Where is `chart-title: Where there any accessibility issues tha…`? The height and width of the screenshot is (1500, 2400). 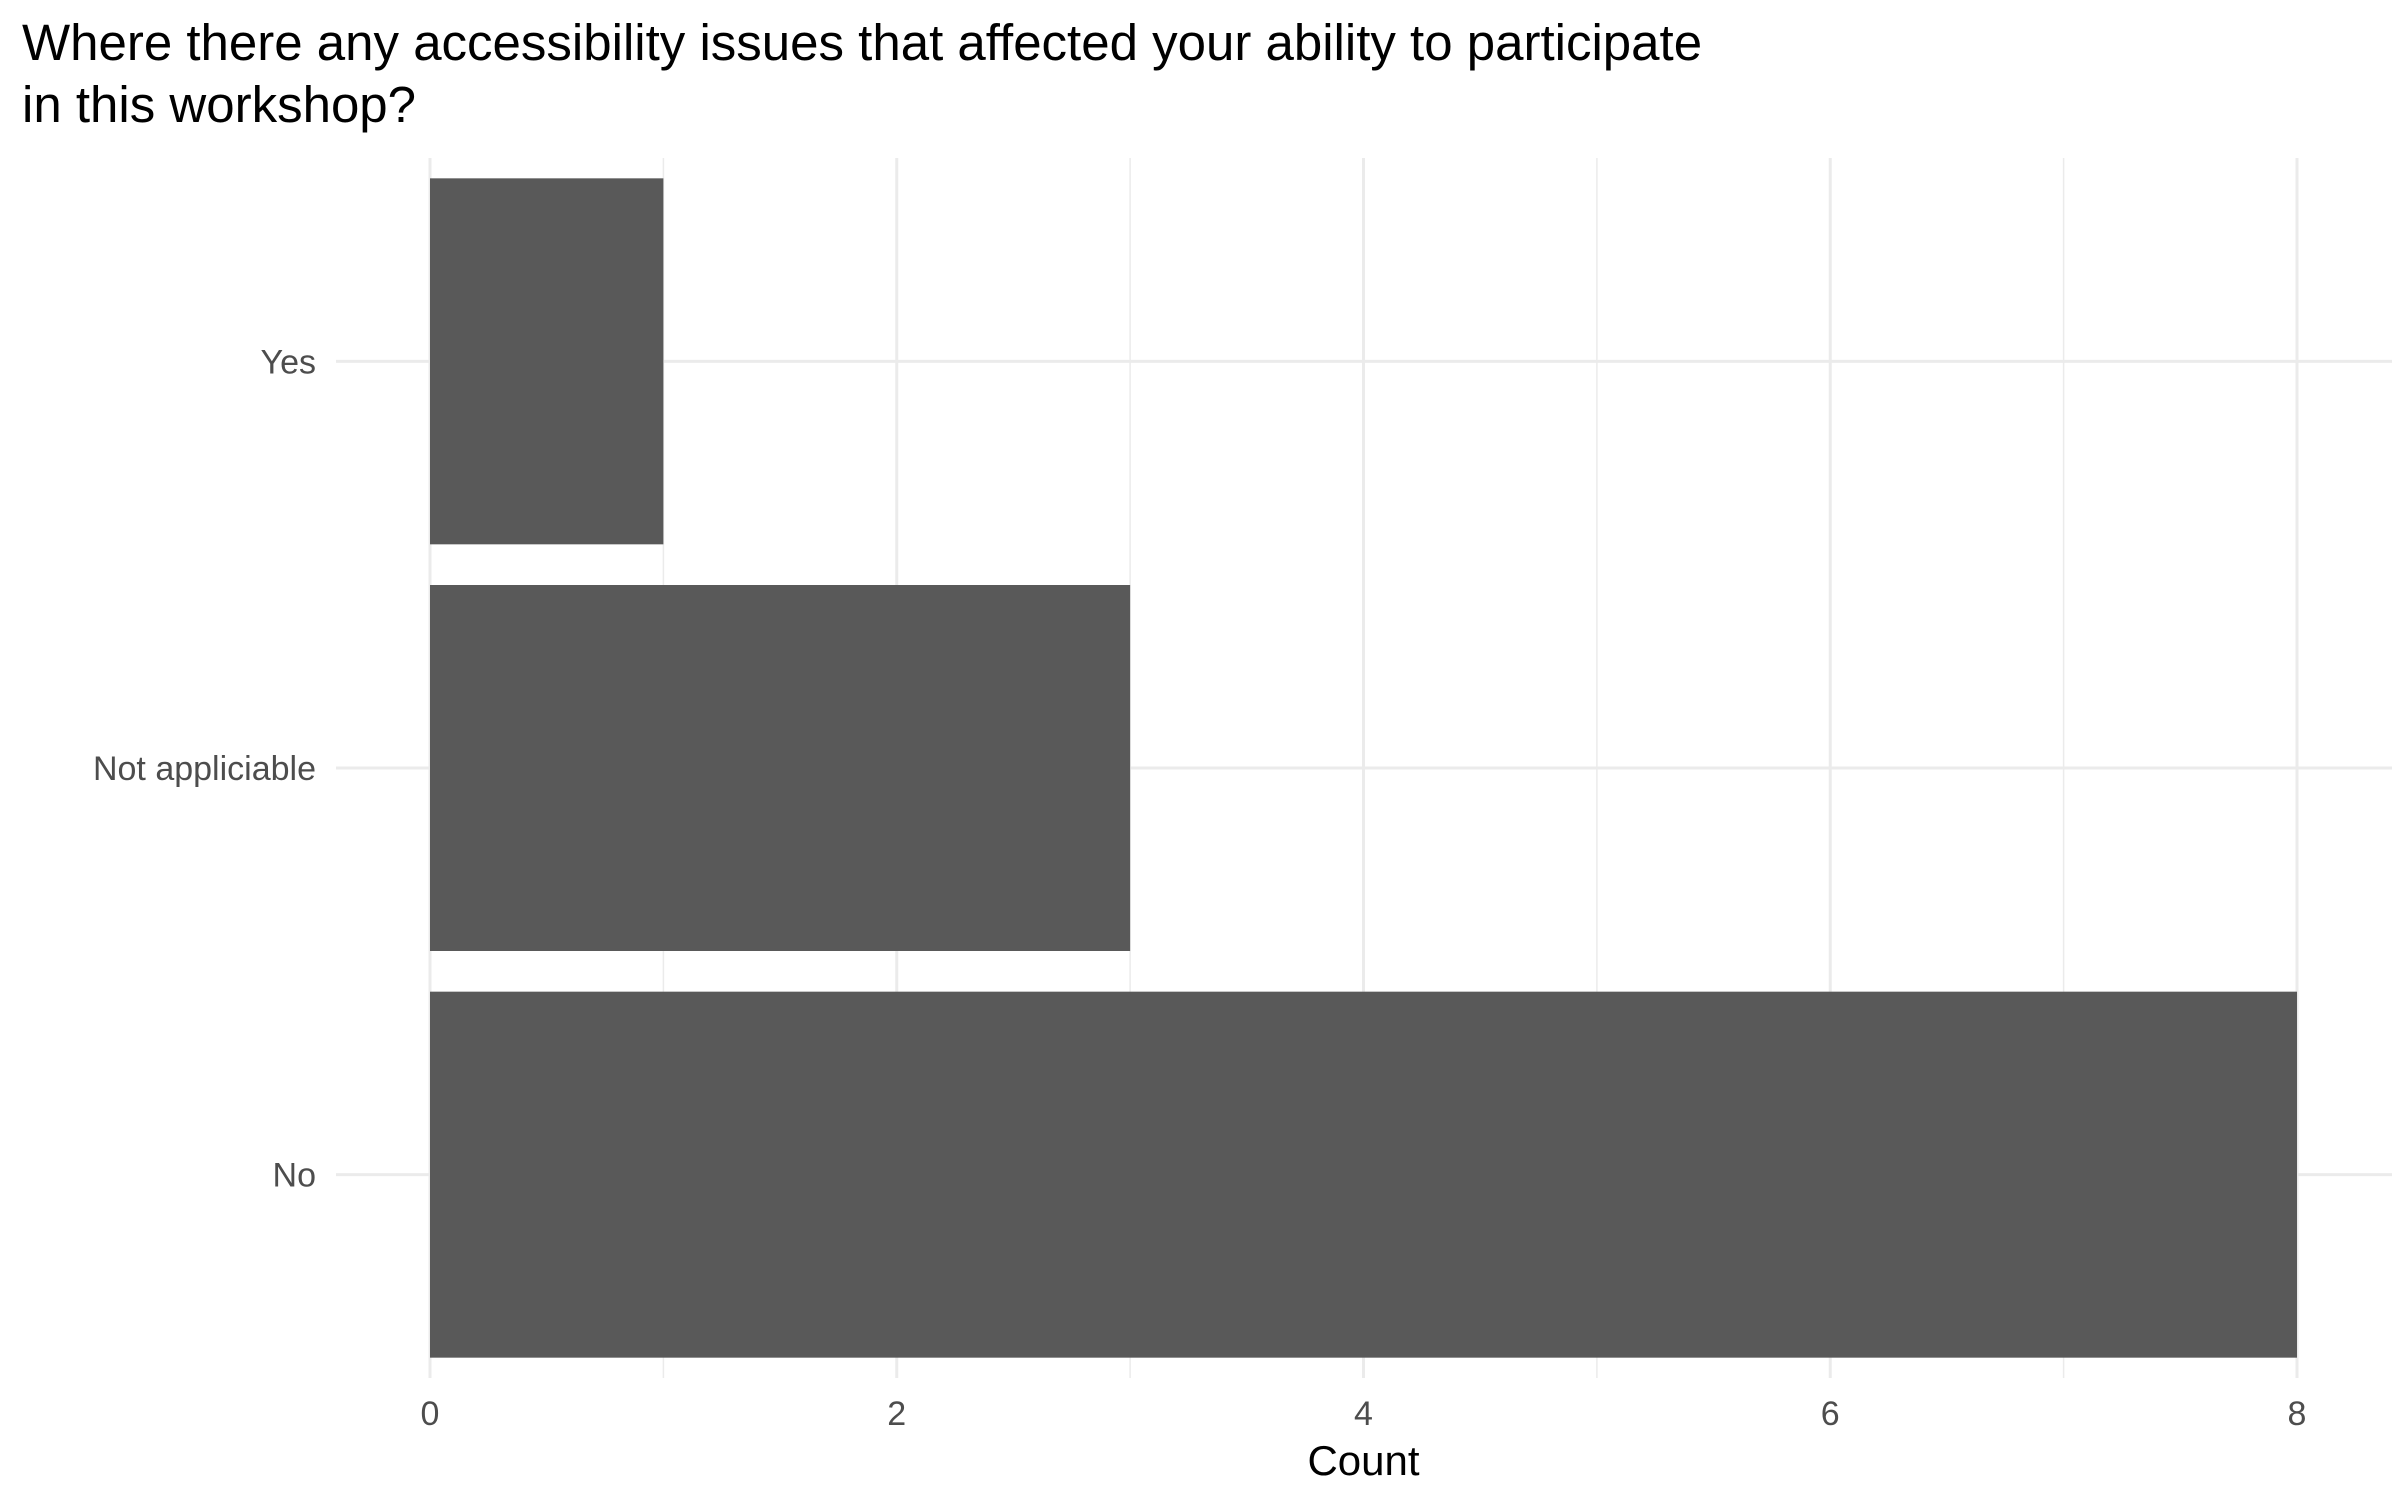
chart-title: Where there any accessibility issues tha… is located at coordinates (862, 73).